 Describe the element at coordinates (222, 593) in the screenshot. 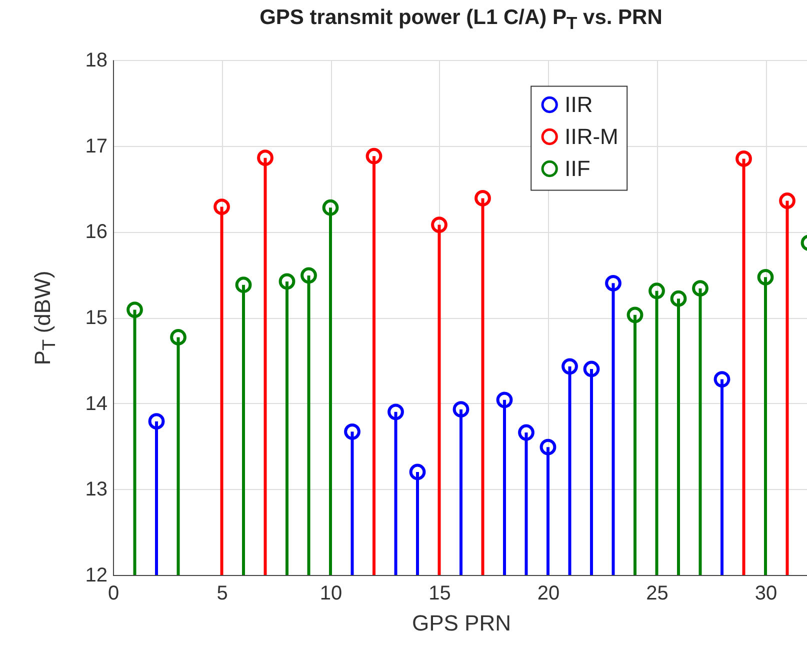

I see `x-tick-label: 5` at that location.